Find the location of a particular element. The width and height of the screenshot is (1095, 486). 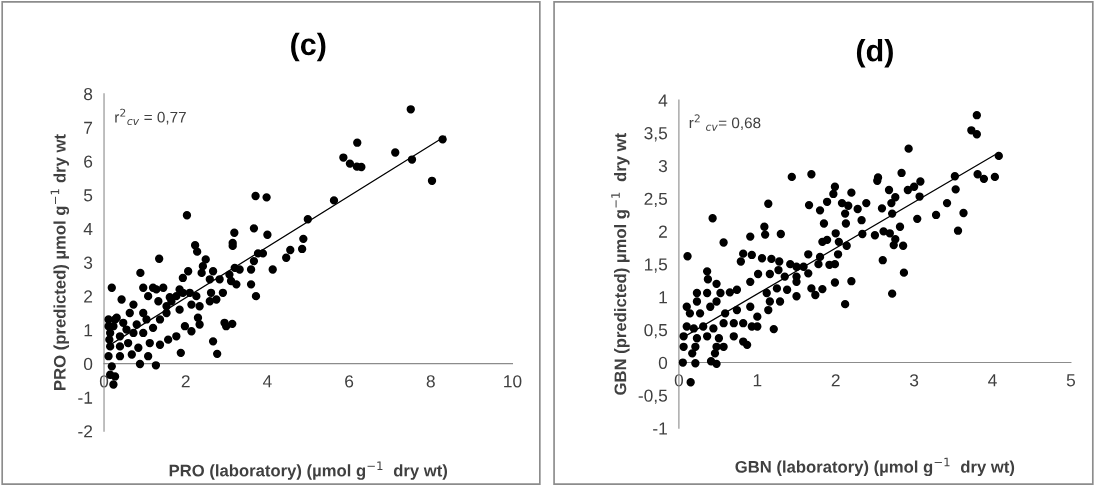

y-tick-label: -0,5 is located at coordinates (653, 396).